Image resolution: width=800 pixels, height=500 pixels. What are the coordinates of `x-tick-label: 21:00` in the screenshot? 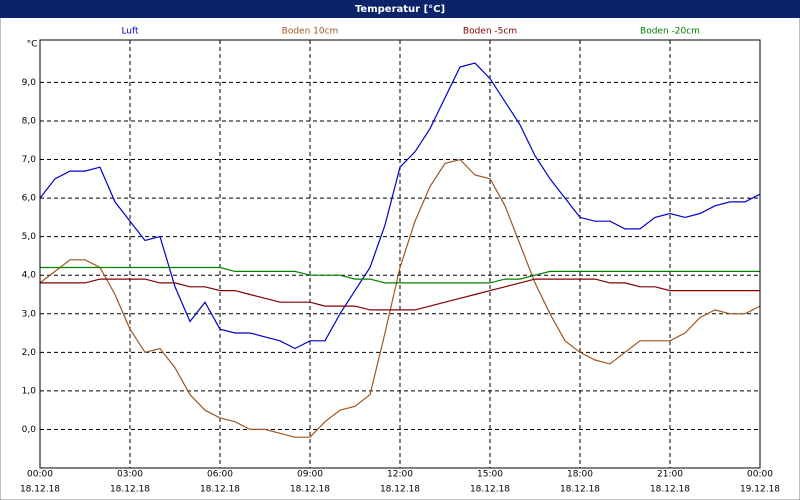 It's located at (670, 475).